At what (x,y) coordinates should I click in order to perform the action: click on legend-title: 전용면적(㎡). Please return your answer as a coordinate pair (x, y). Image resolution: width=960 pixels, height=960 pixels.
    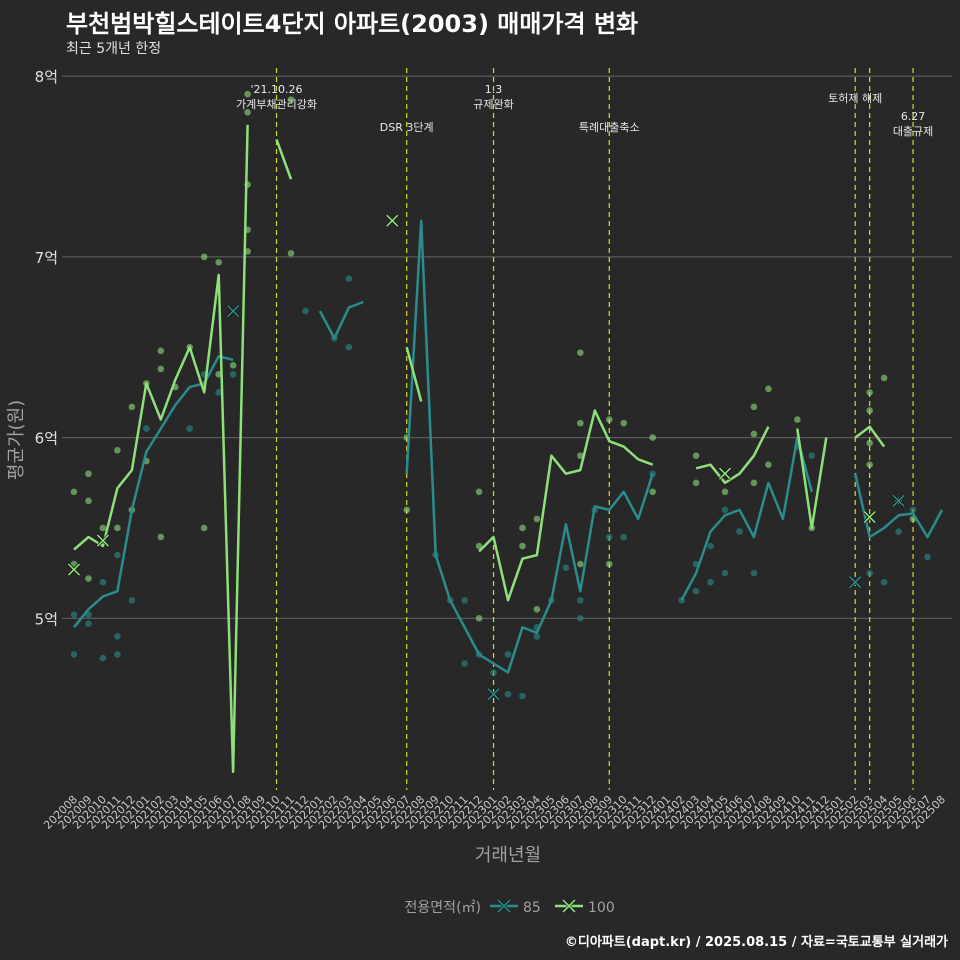
    Looking at the image, I should click on (443, 908).